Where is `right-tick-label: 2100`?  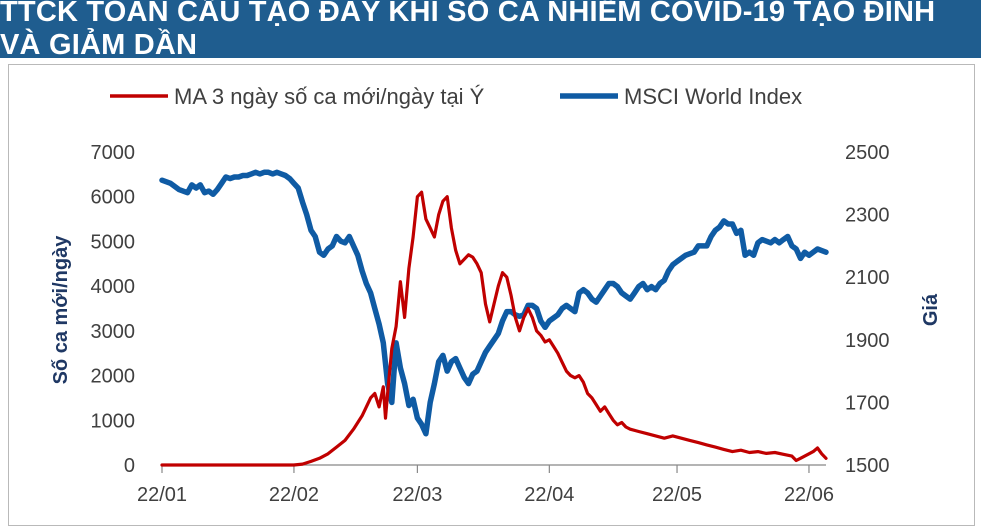
right-tick-label: 2100 is located at coordinates (867, 278).